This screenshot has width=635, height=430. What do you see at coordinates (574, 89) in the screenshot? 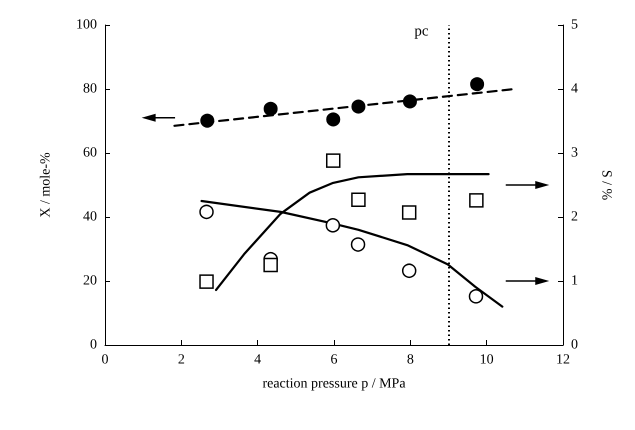
I see `y2-tick-label: 4` at bounding box center [574, 89].